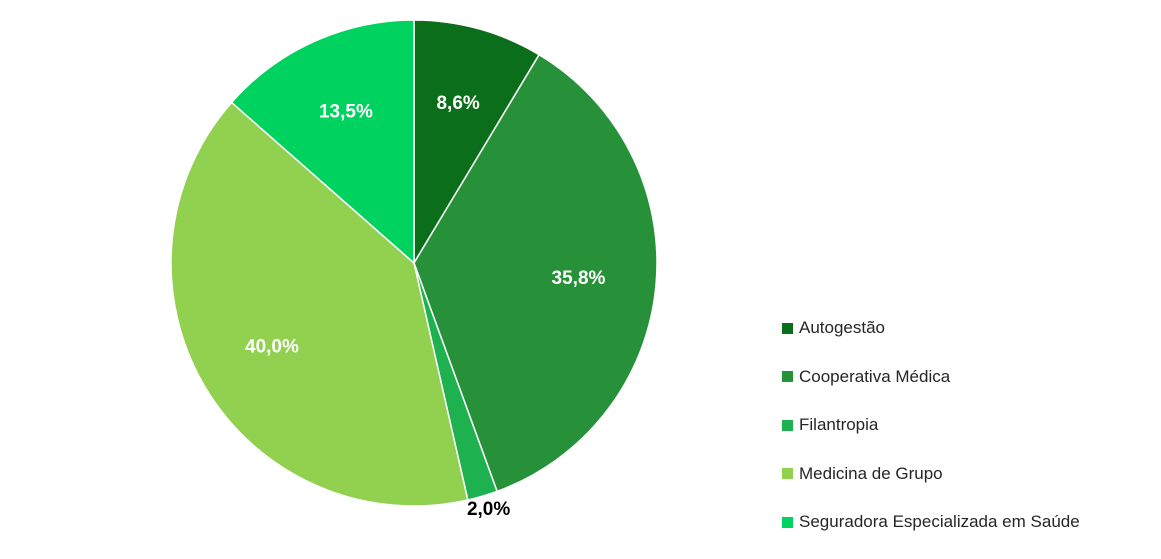 The width and height of the screenshot is (1161, 559). What do you see at coordinates (875, 376) in the screenshot?
I see `legend-label: Cooperativa Médica` at bounding box center [875, 376].